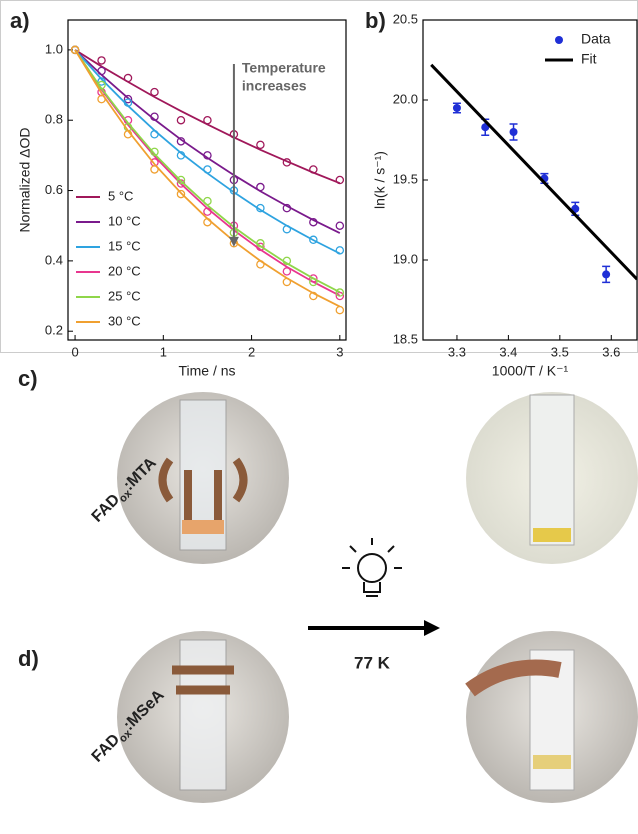  What do you see at coordinates (28, 378) in the screenshot?
I see `panel-label: c)` at bounding box center [28, 378].